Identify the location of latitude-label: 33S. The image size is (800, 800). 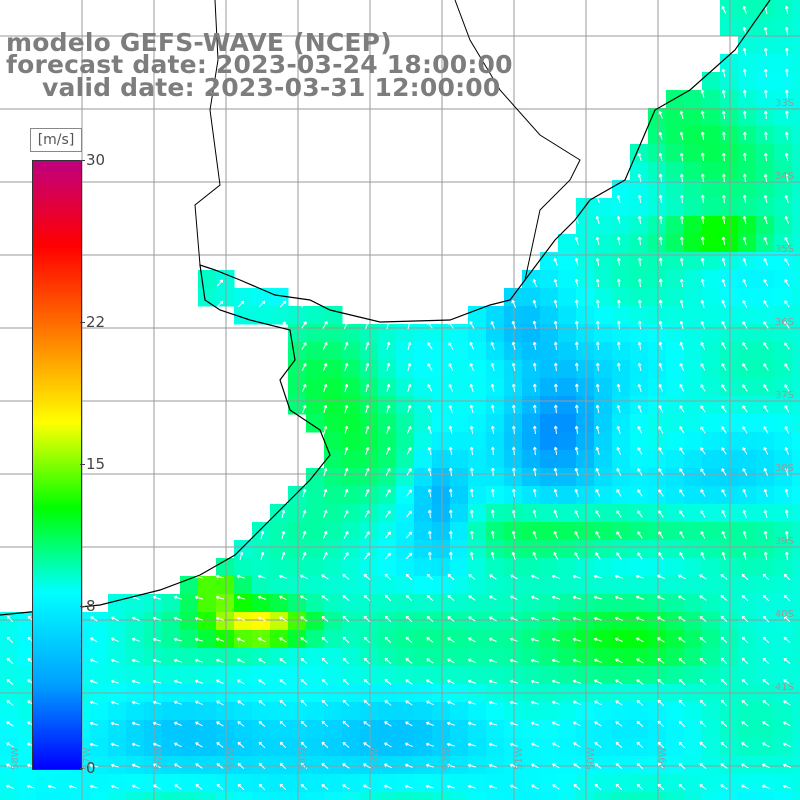
(784, 103).